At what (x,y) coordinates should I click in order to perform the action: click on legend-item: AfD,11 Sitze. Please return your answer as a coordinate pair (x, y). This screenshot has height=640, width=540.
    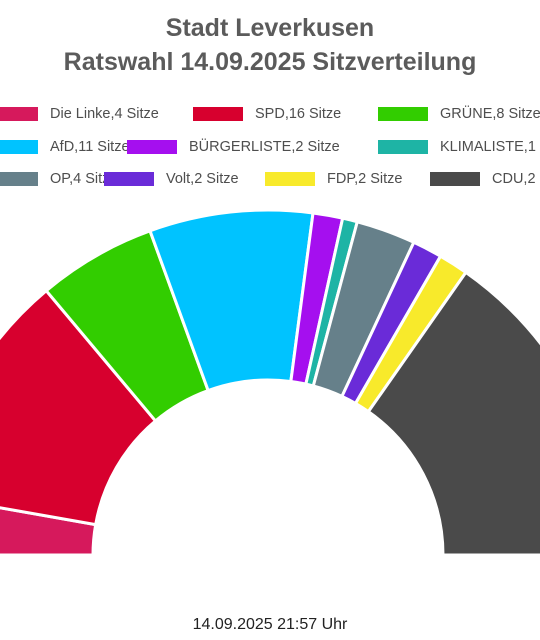
    Looking at the image, I should click on (65, 147).